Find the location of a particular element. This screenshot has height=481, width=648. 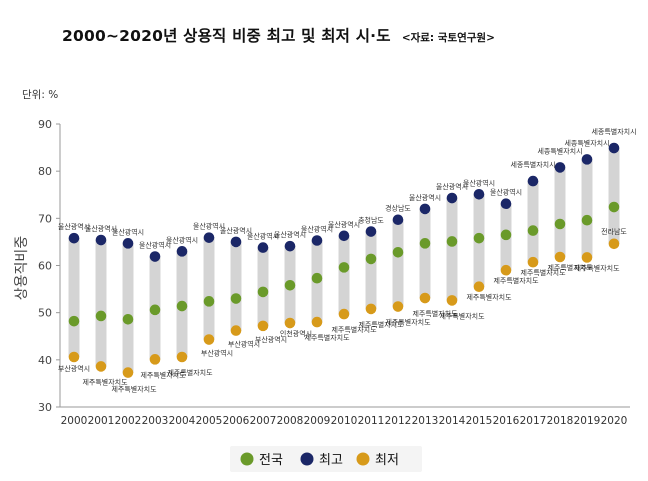

x-tick-label: 2006 is located at coordinates (236, 421).